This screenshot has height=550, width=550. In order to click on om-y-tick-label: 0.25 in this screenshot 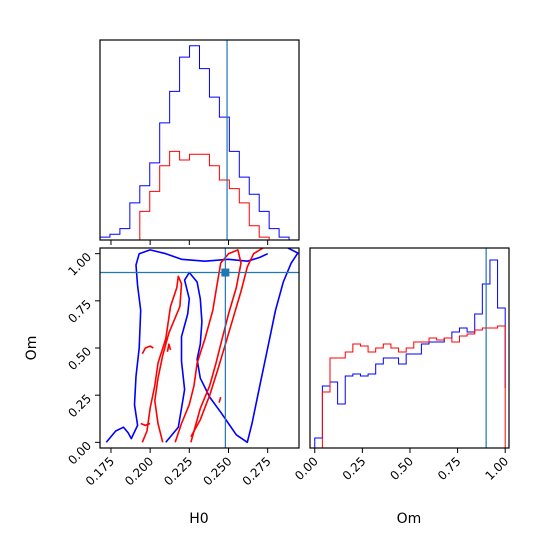, I will do `click(79, 405)`.